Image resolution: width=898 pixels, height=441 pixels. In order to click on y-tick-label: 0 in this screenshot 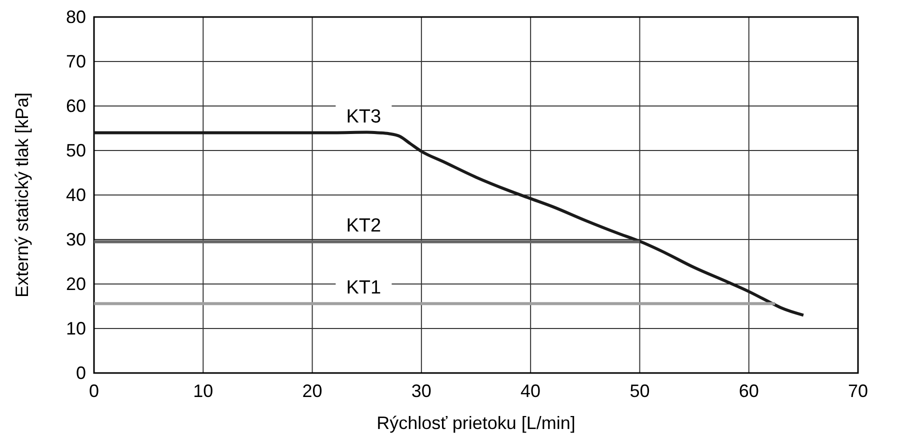, I will do `click(81, 373)`.